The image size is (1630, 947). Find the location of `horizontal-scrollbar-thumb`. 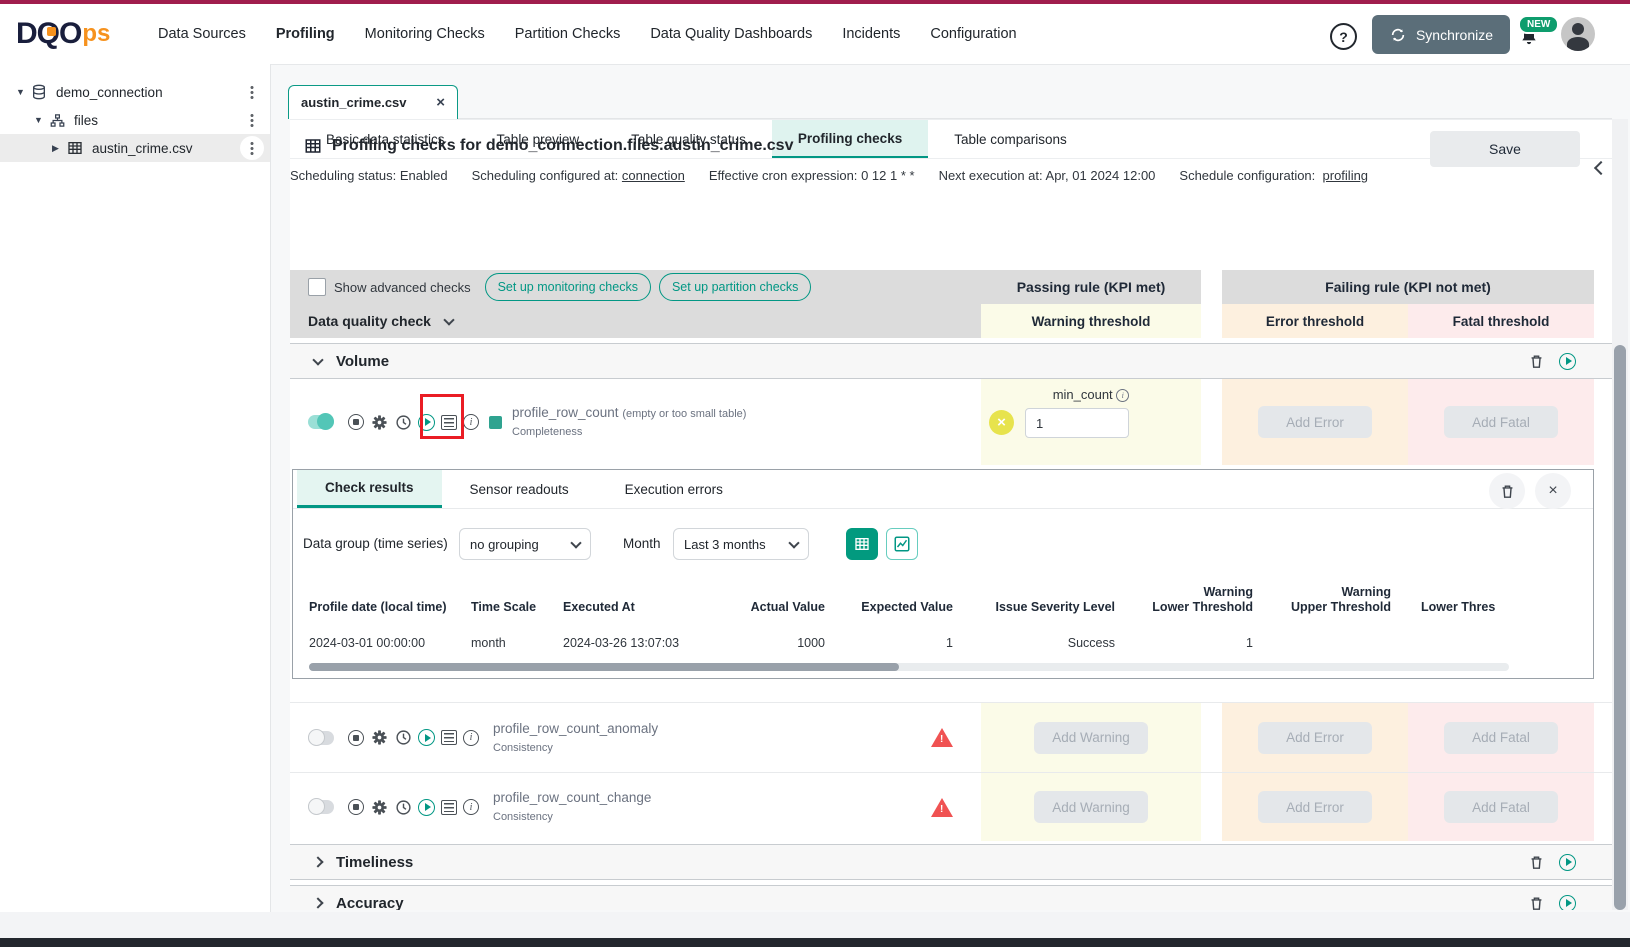

horizontal-scrollbar-thumb is located at coordinates (604, 667).